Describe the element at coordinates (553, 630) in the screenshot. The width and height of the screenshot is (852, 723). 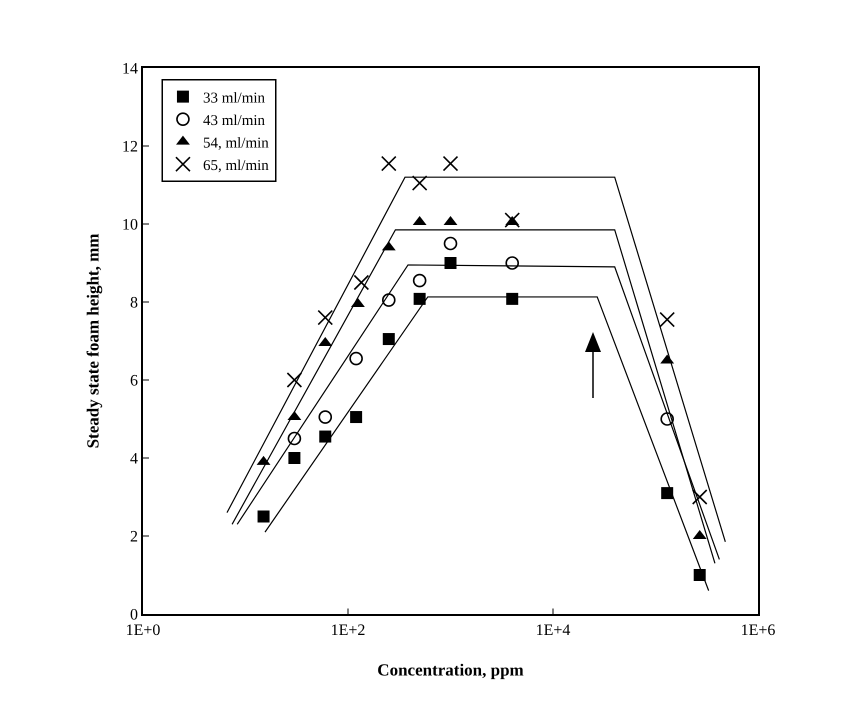
I see `x-tick-label: 1E+4` at that location.